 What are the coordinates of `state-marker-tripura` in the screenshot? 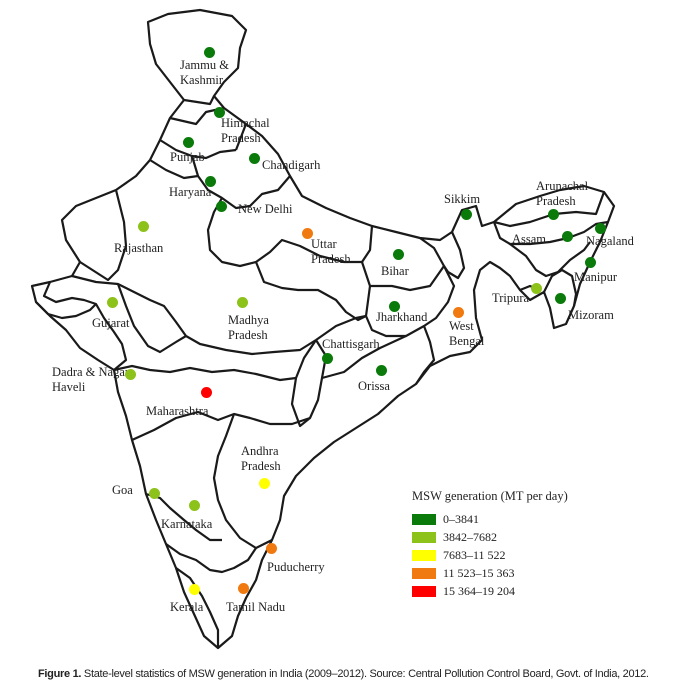 It's located at (536, 288).